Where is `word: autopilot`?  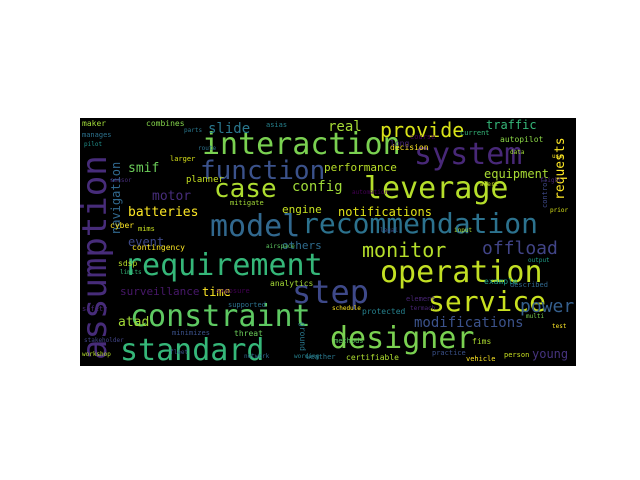 word: autopilot is located at coordinates (522, 139).